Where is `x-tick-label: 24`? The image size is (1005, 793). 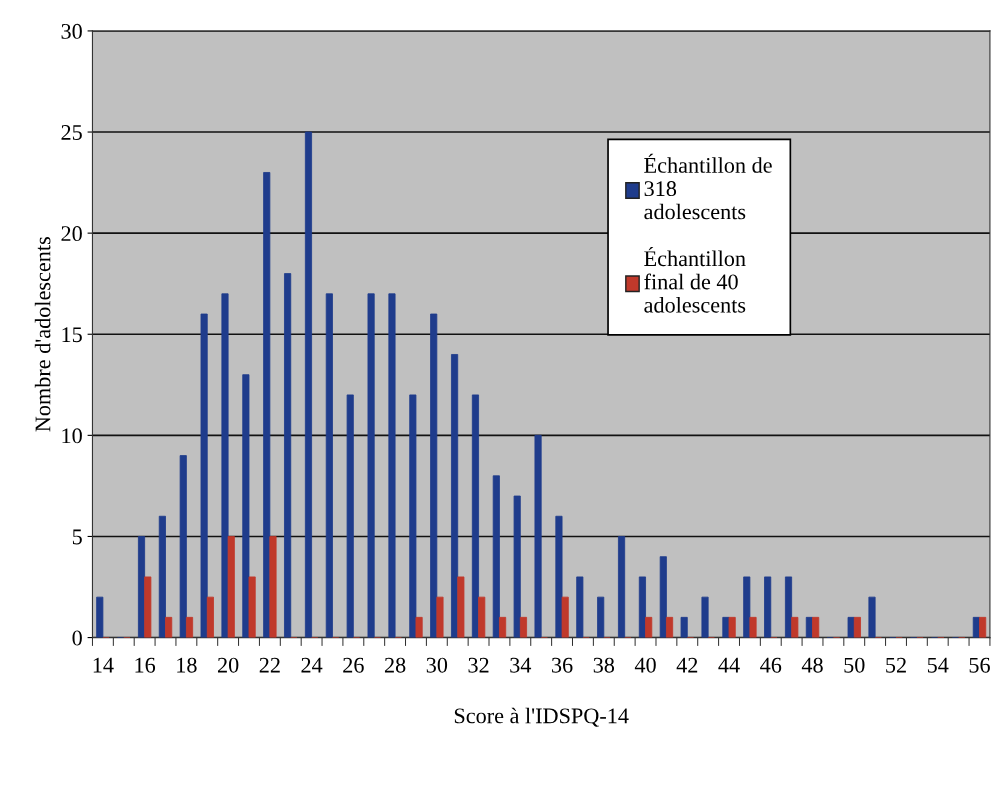 x-tick-label: 24 is located at coordinates (312, 665).